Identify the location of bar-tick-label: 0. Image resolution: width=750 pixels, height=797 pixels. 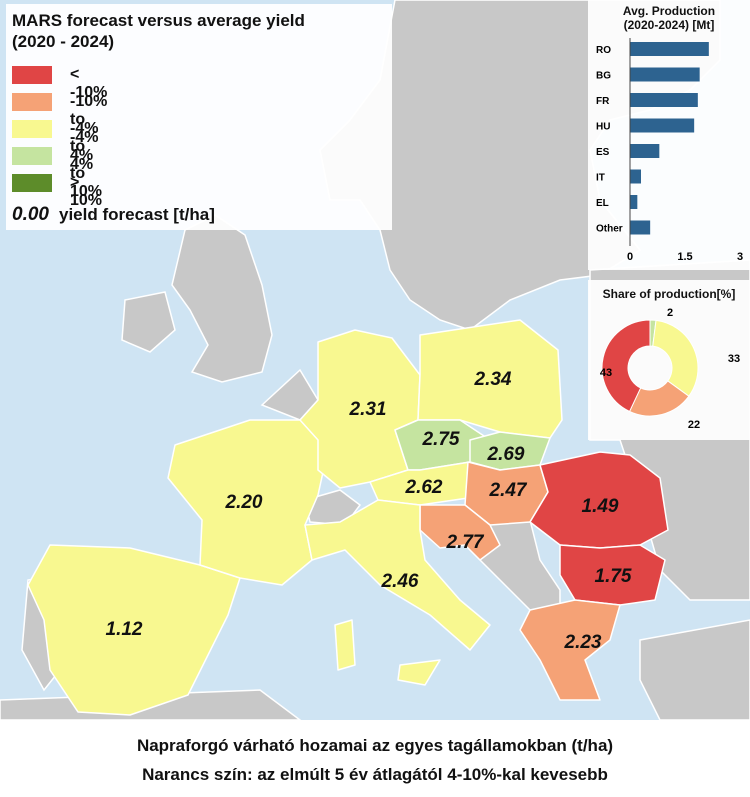
(630, 257).